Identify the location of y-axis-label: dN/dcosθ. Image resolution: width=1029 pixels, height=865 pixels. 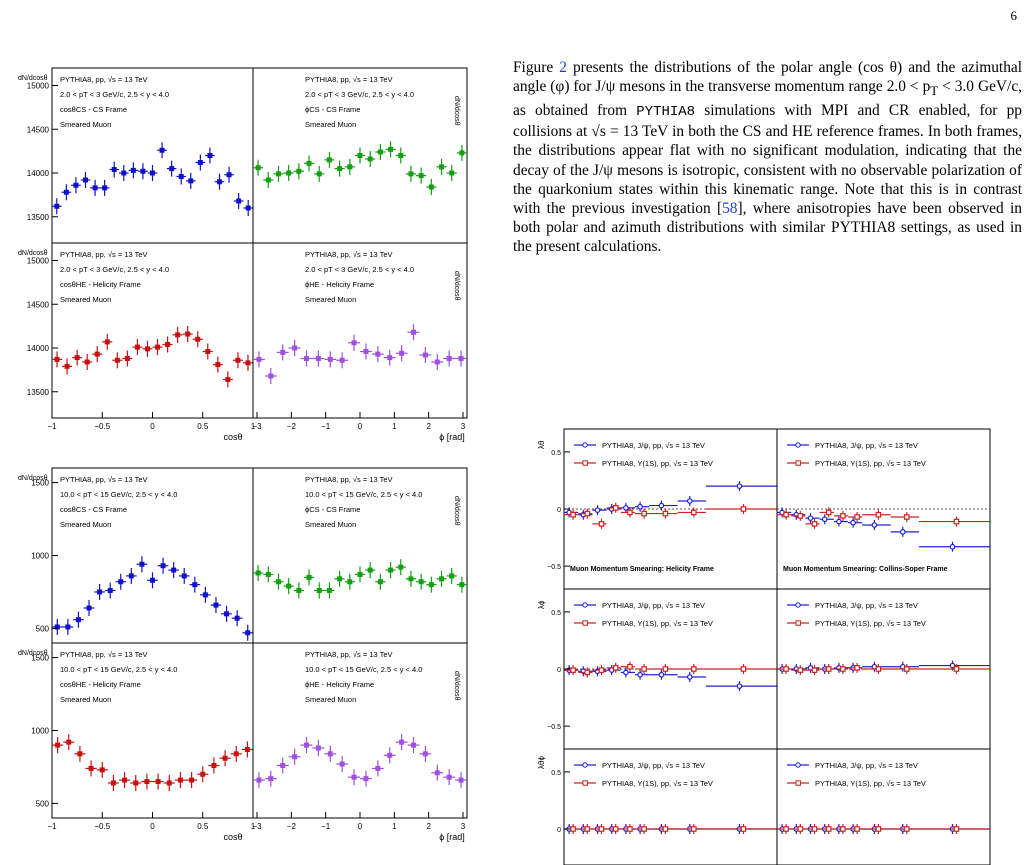
(33, 653).